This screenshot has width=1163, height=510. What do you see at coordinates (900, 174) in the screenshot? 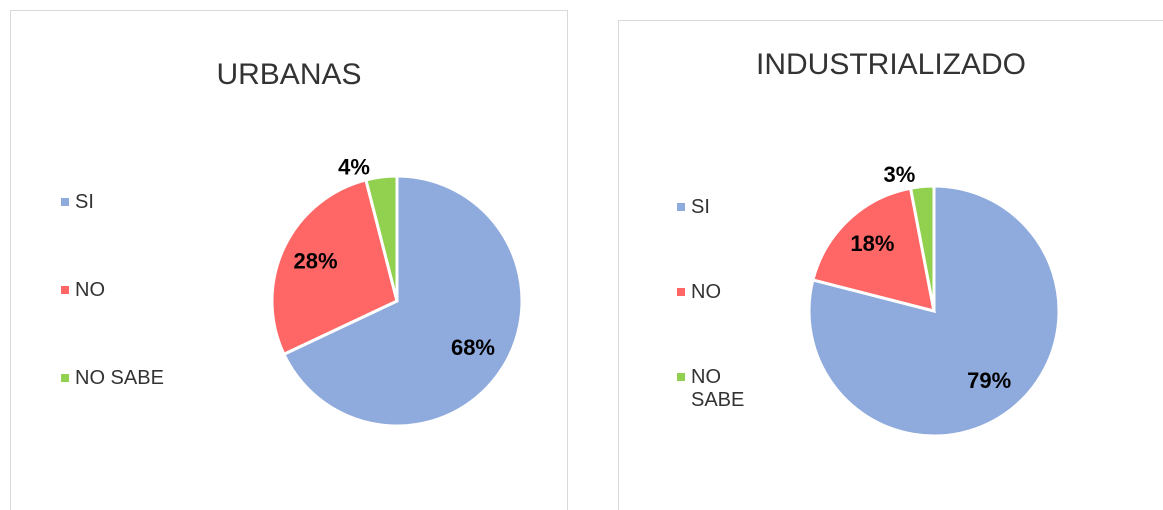
I see `data-label: 3%` at bounding box center [900, 174].